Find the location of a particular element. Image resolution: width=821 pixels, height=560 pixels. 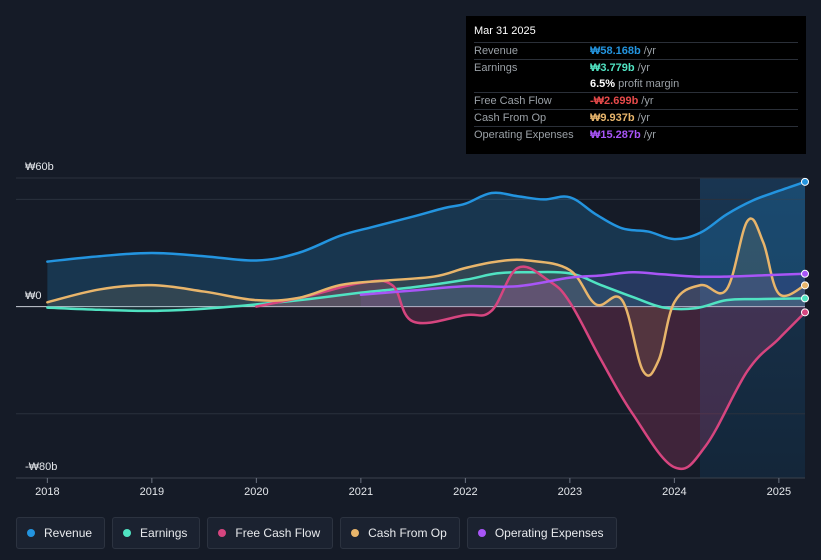

tooltip-row: Free Cash Flow -₩2.699b/yr is located at coordinates (636, 100).